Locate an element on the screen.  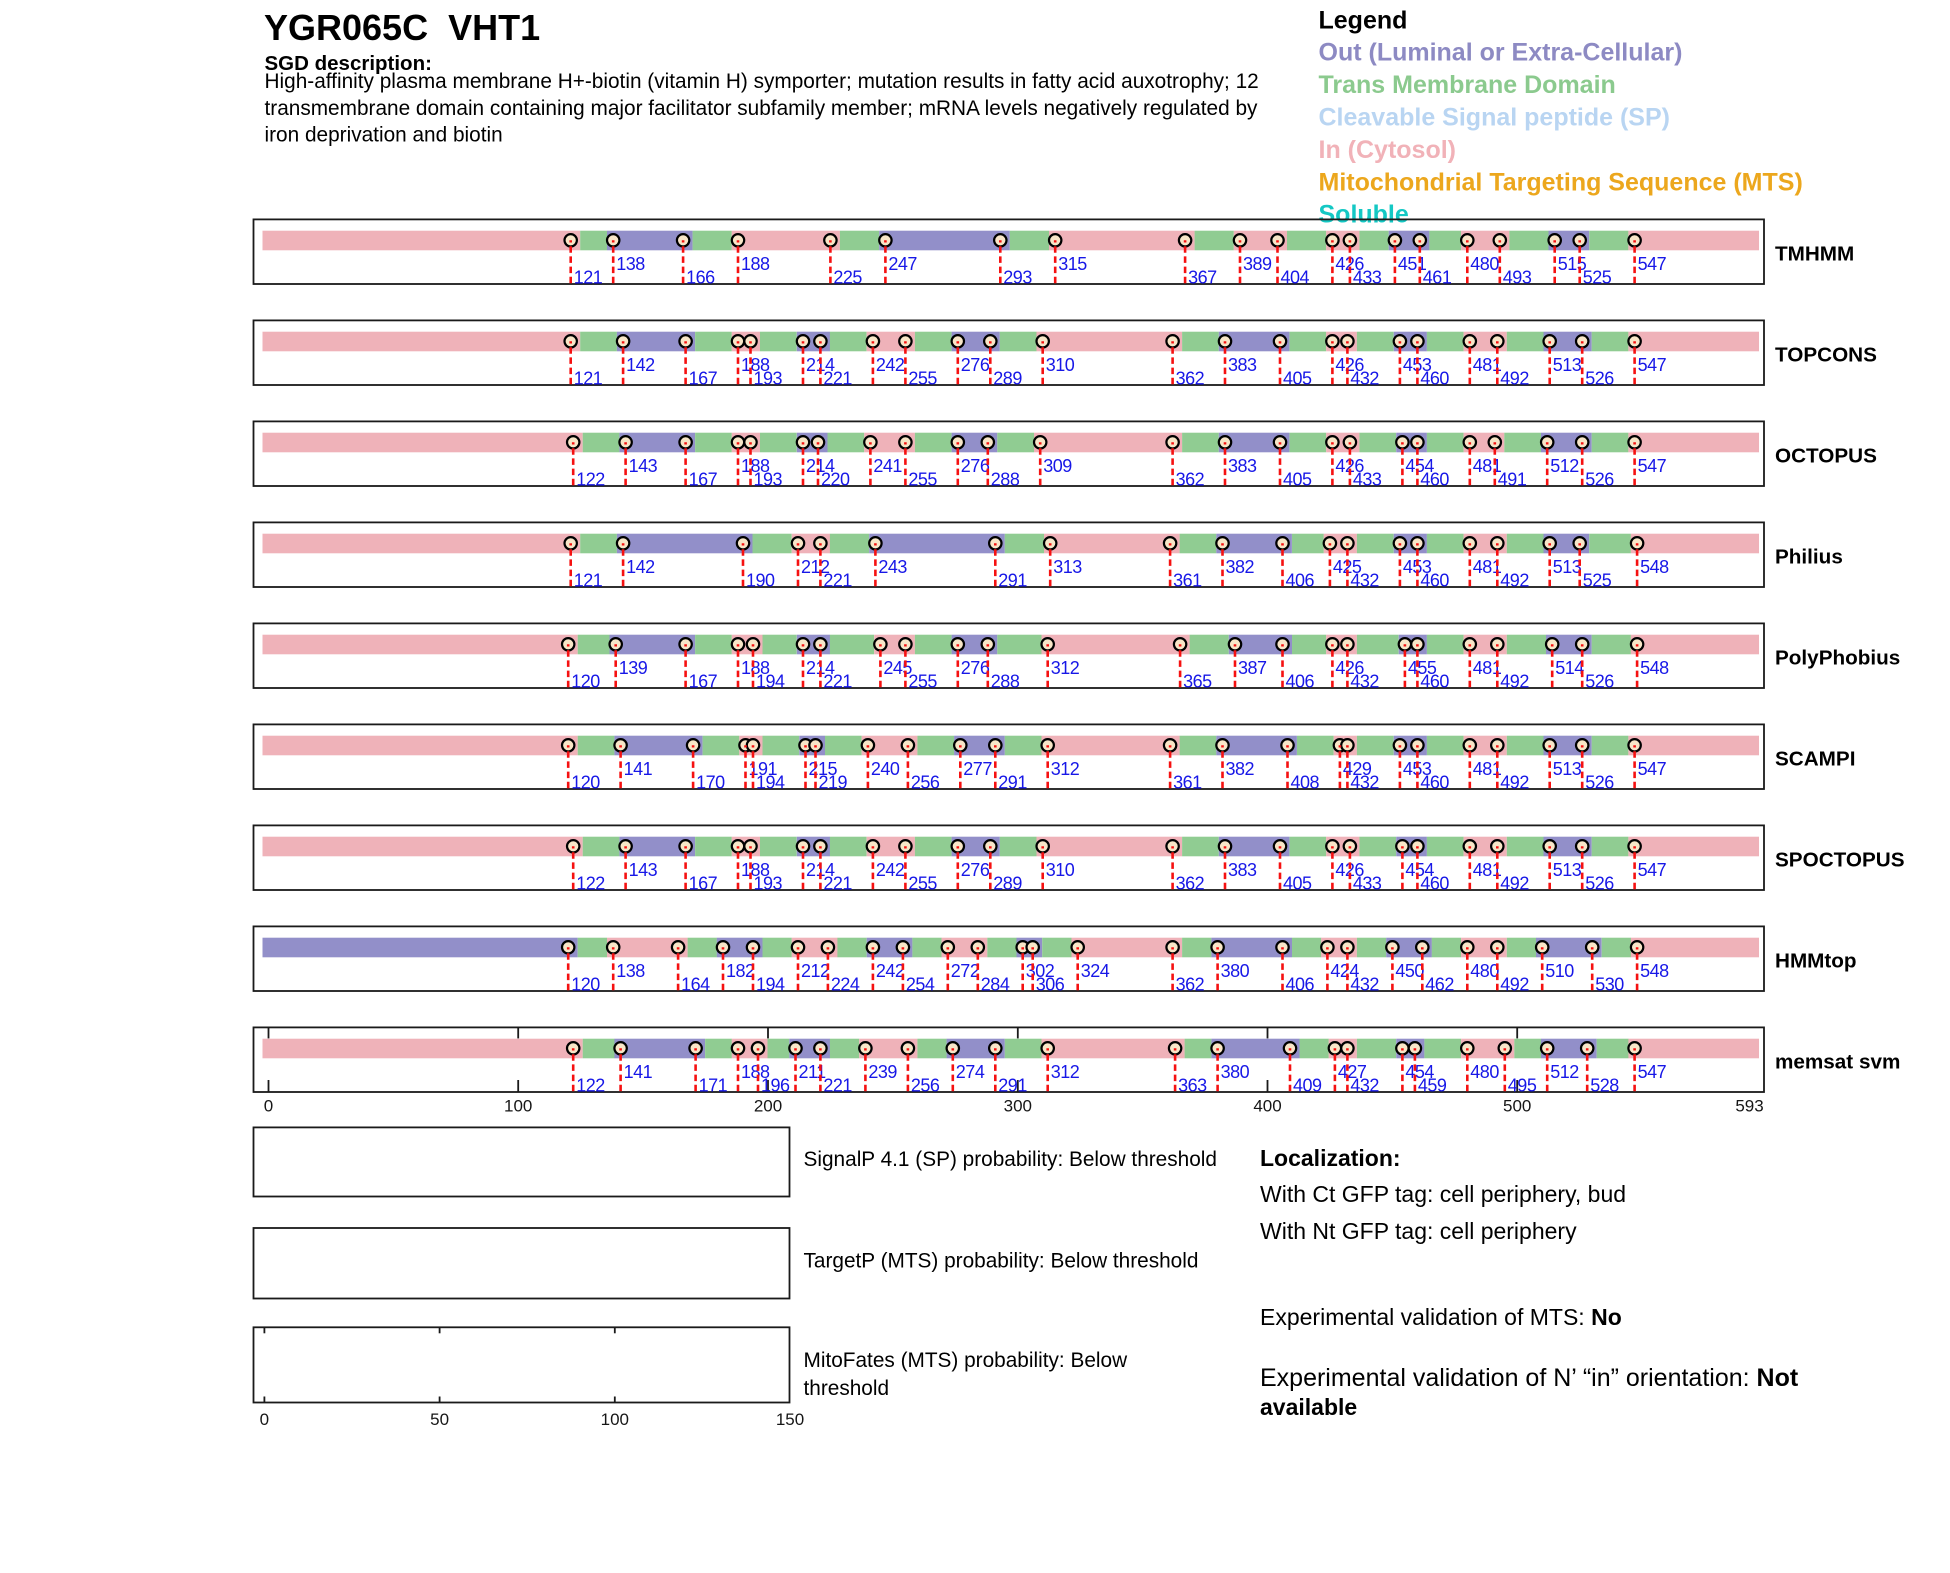
svg-text: 361 is located at coordinates (1187, 782).